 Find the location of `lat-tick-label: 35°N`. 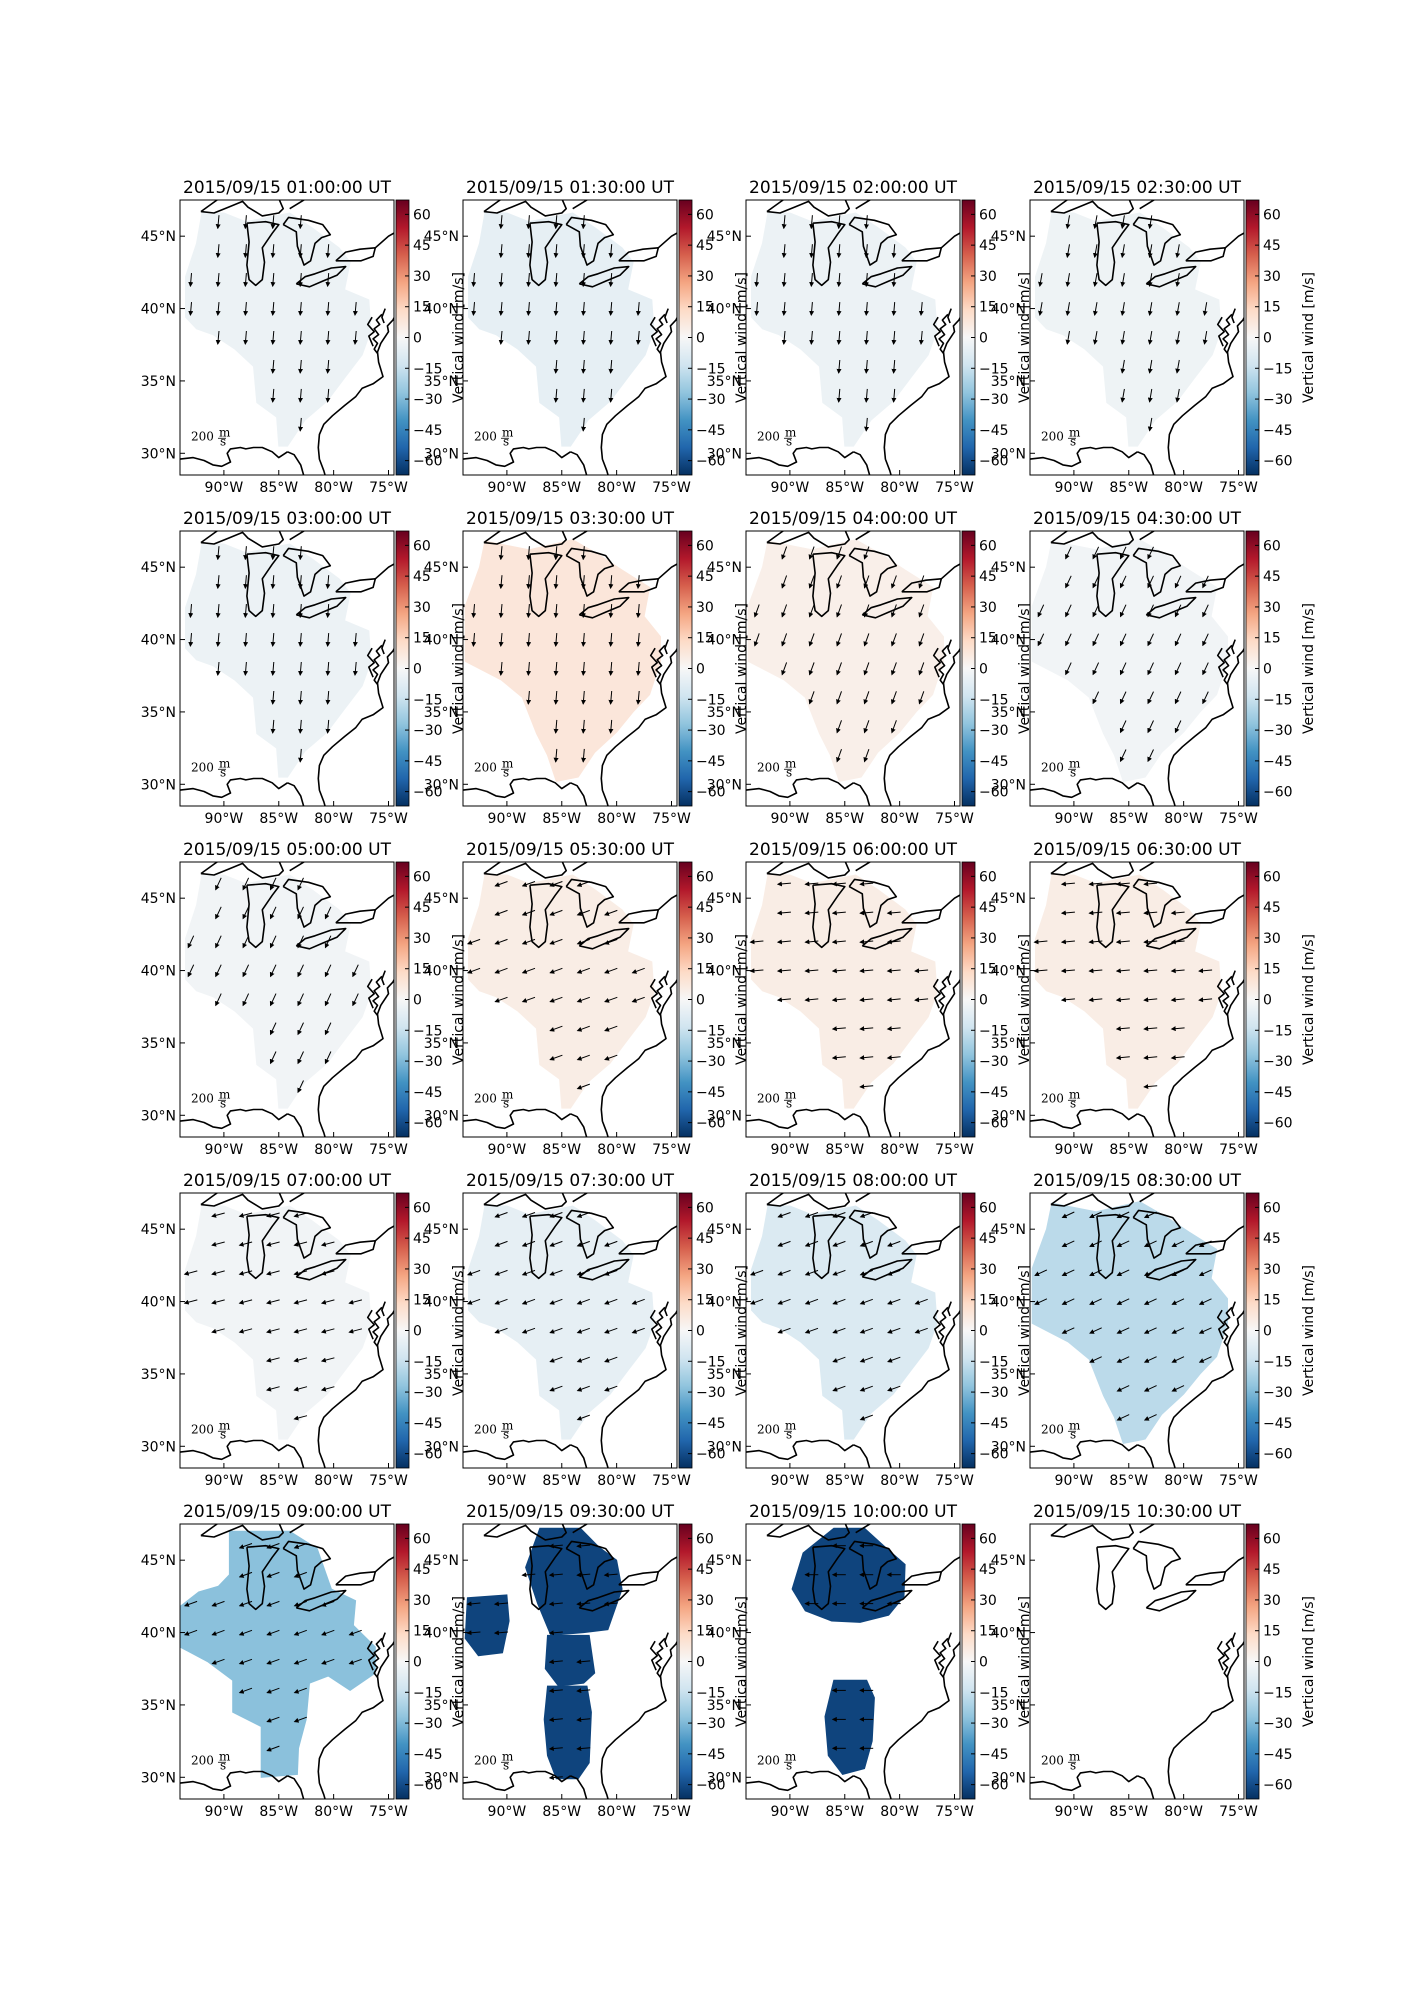

lat-tick-label: 35°N is located at coordinates (158, 713).